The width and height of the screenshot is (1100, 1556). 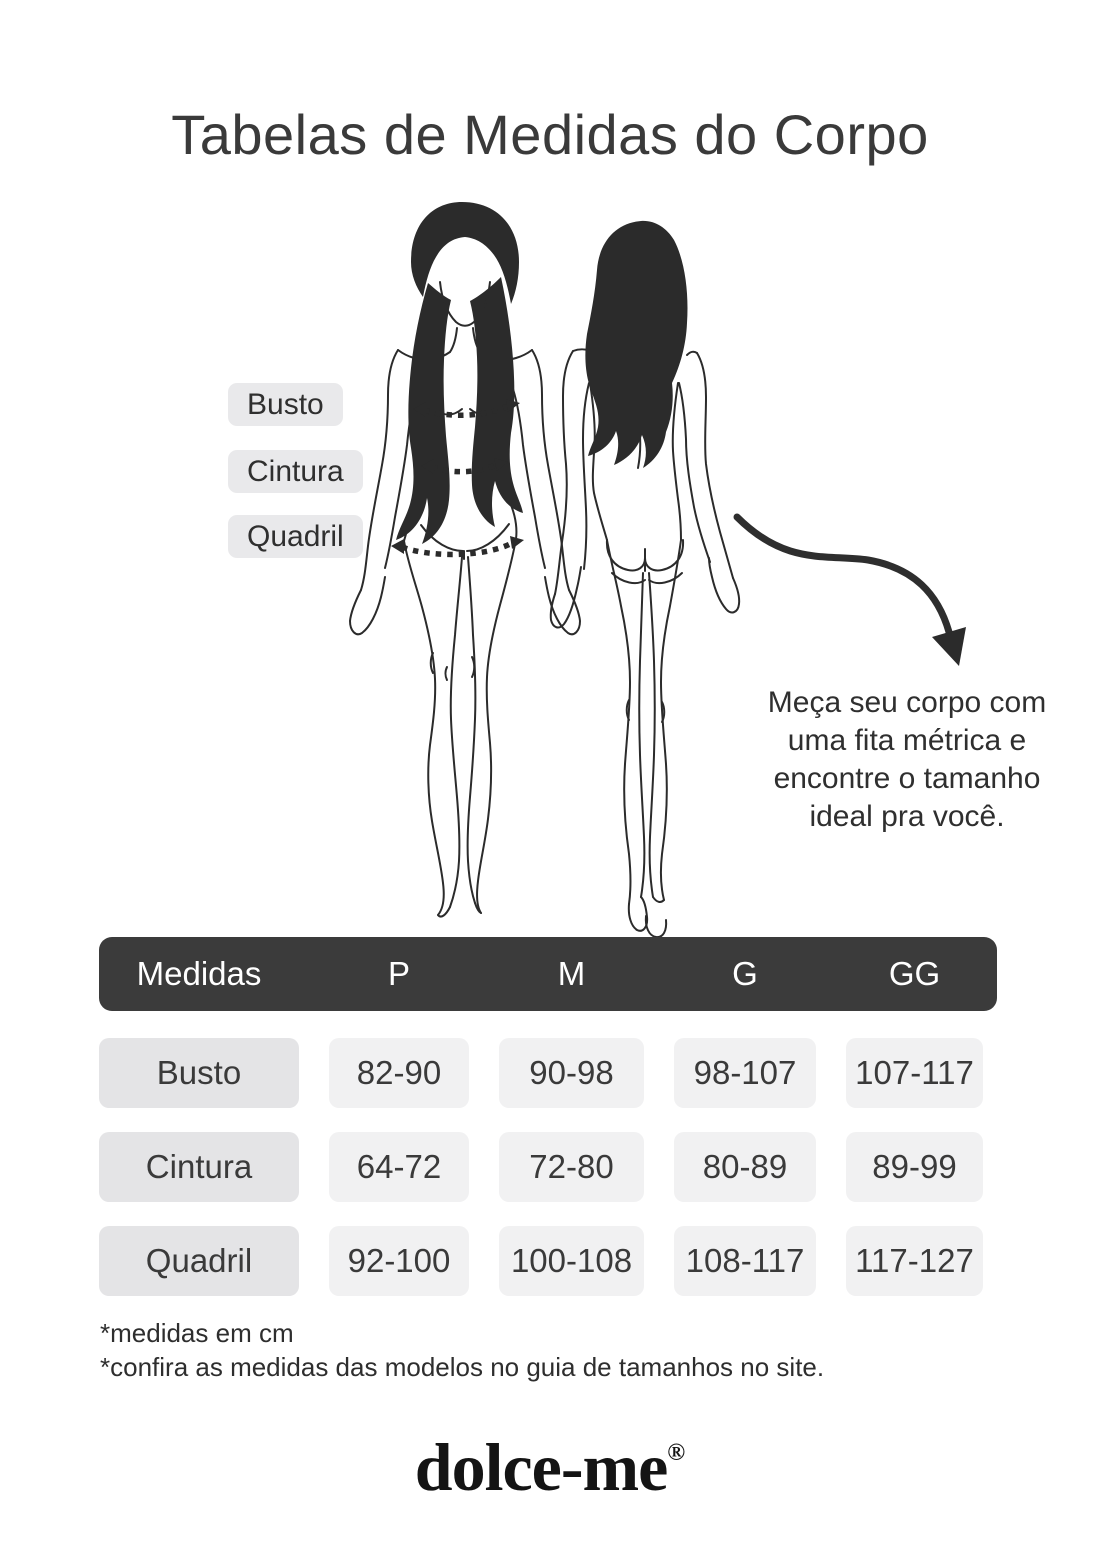 What do you see at coordinates (849, 589) in the screenshot?
I see `curved-arrow` at bounding box center [849, 589].